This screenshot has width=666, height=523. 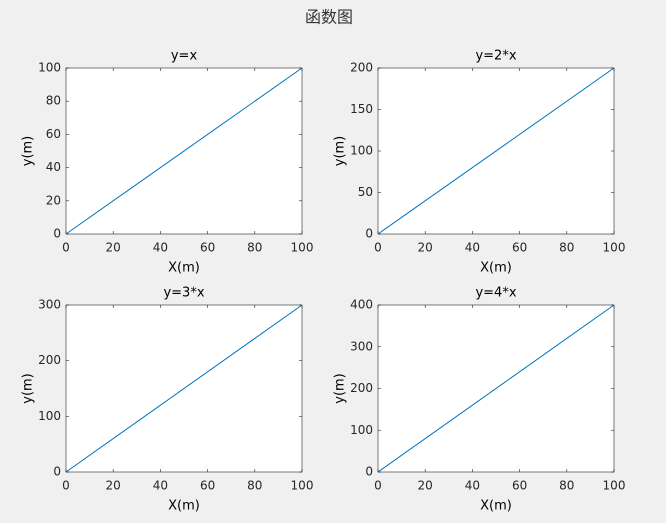 What do you see at coordinates (53, 167) in the screenshot?
I see `y-tick-label: 40` at bounding box center [53, 167].